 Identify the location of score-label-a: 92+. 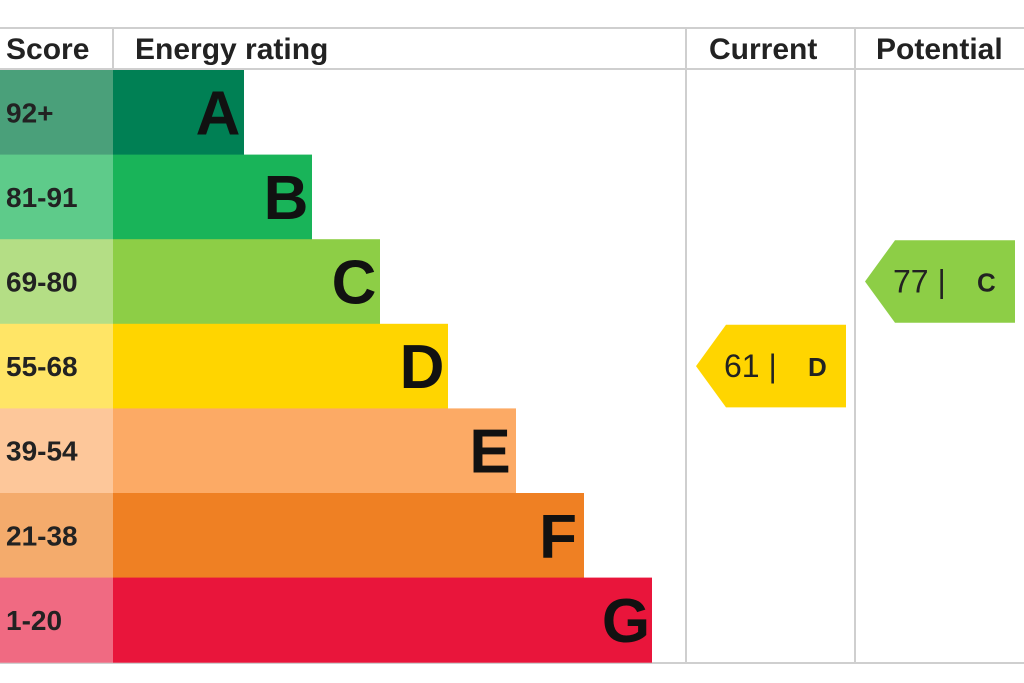
(30, 112).